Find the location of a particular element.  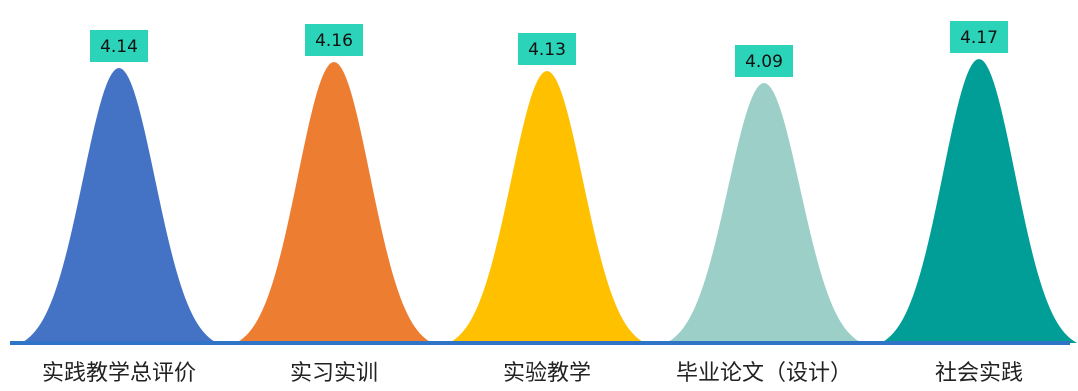

category-label-3: 实验教学 is located at coordinates (547, 373).